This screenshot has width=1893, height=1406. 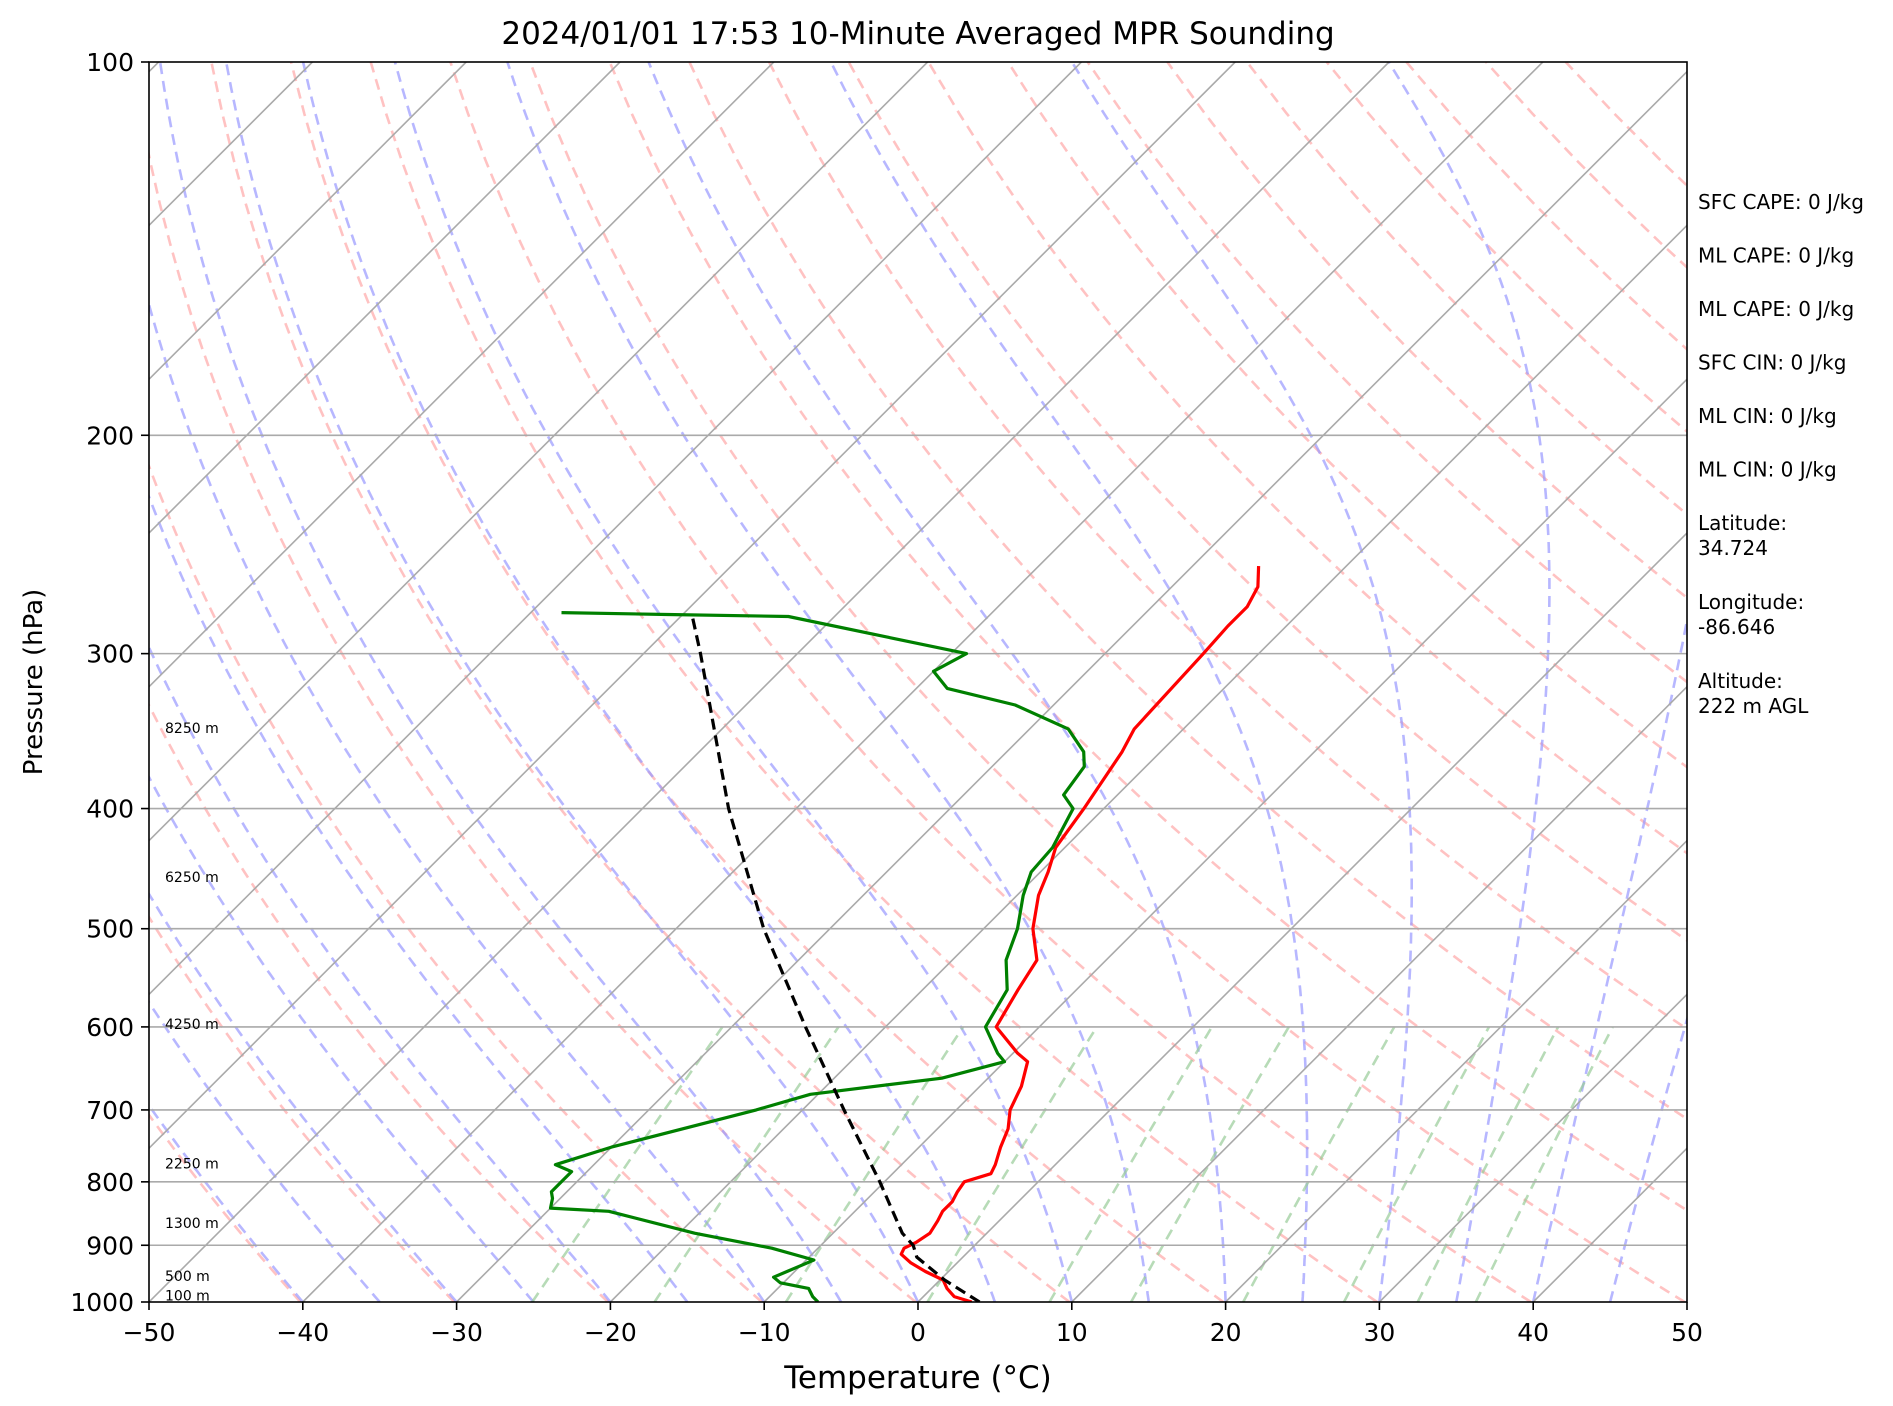 What do you see at coordinates (1379, 1332) in the screenshot?
I see `x-tick-label: 30` at bounding box center [1379, 1332].